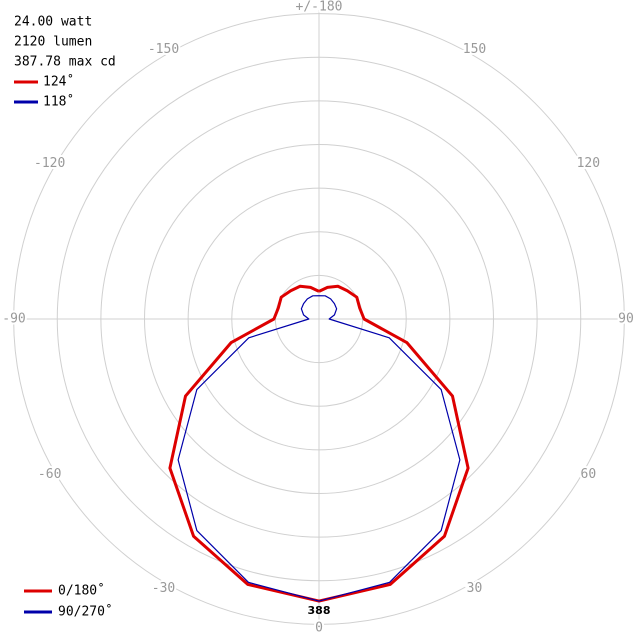 The width and height of the screenshot is (639, 639). I want to click on angle-label: -30, so click(163, 588).